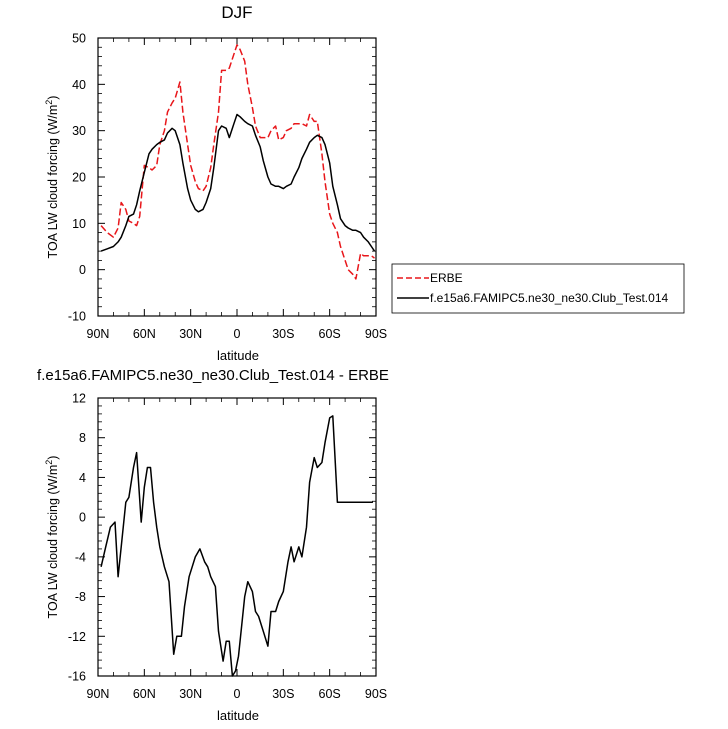  I want to click on legend-box, so click(538, 288).